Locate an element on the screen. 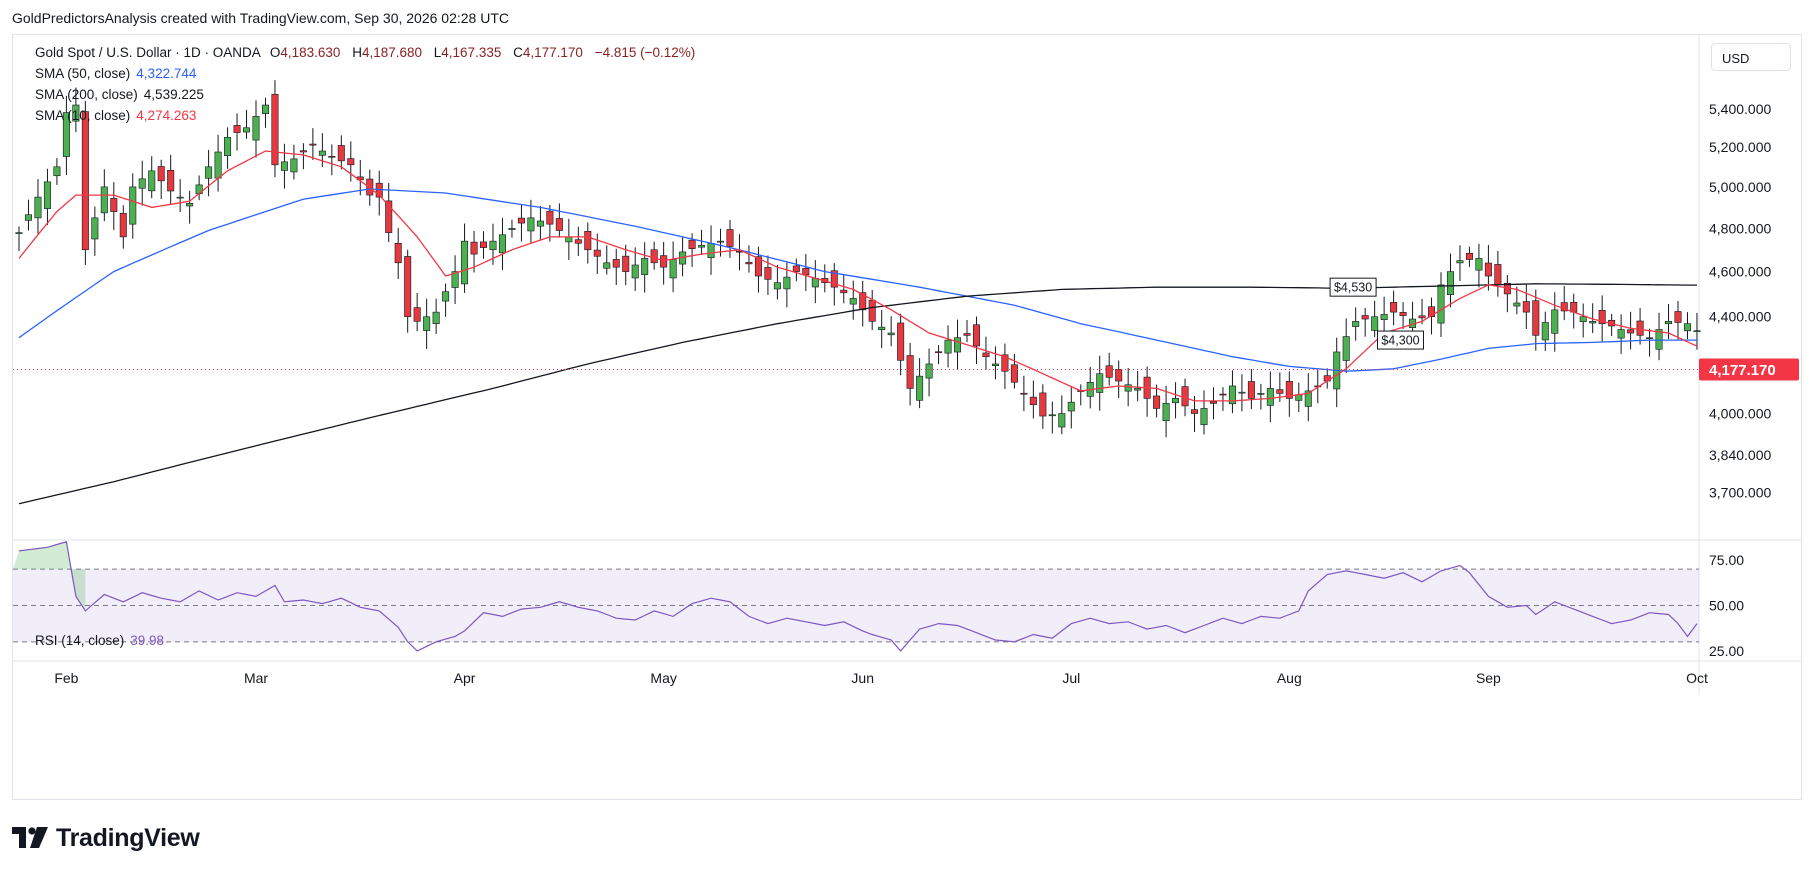  low-label: L is located at coordinates (437, 52).